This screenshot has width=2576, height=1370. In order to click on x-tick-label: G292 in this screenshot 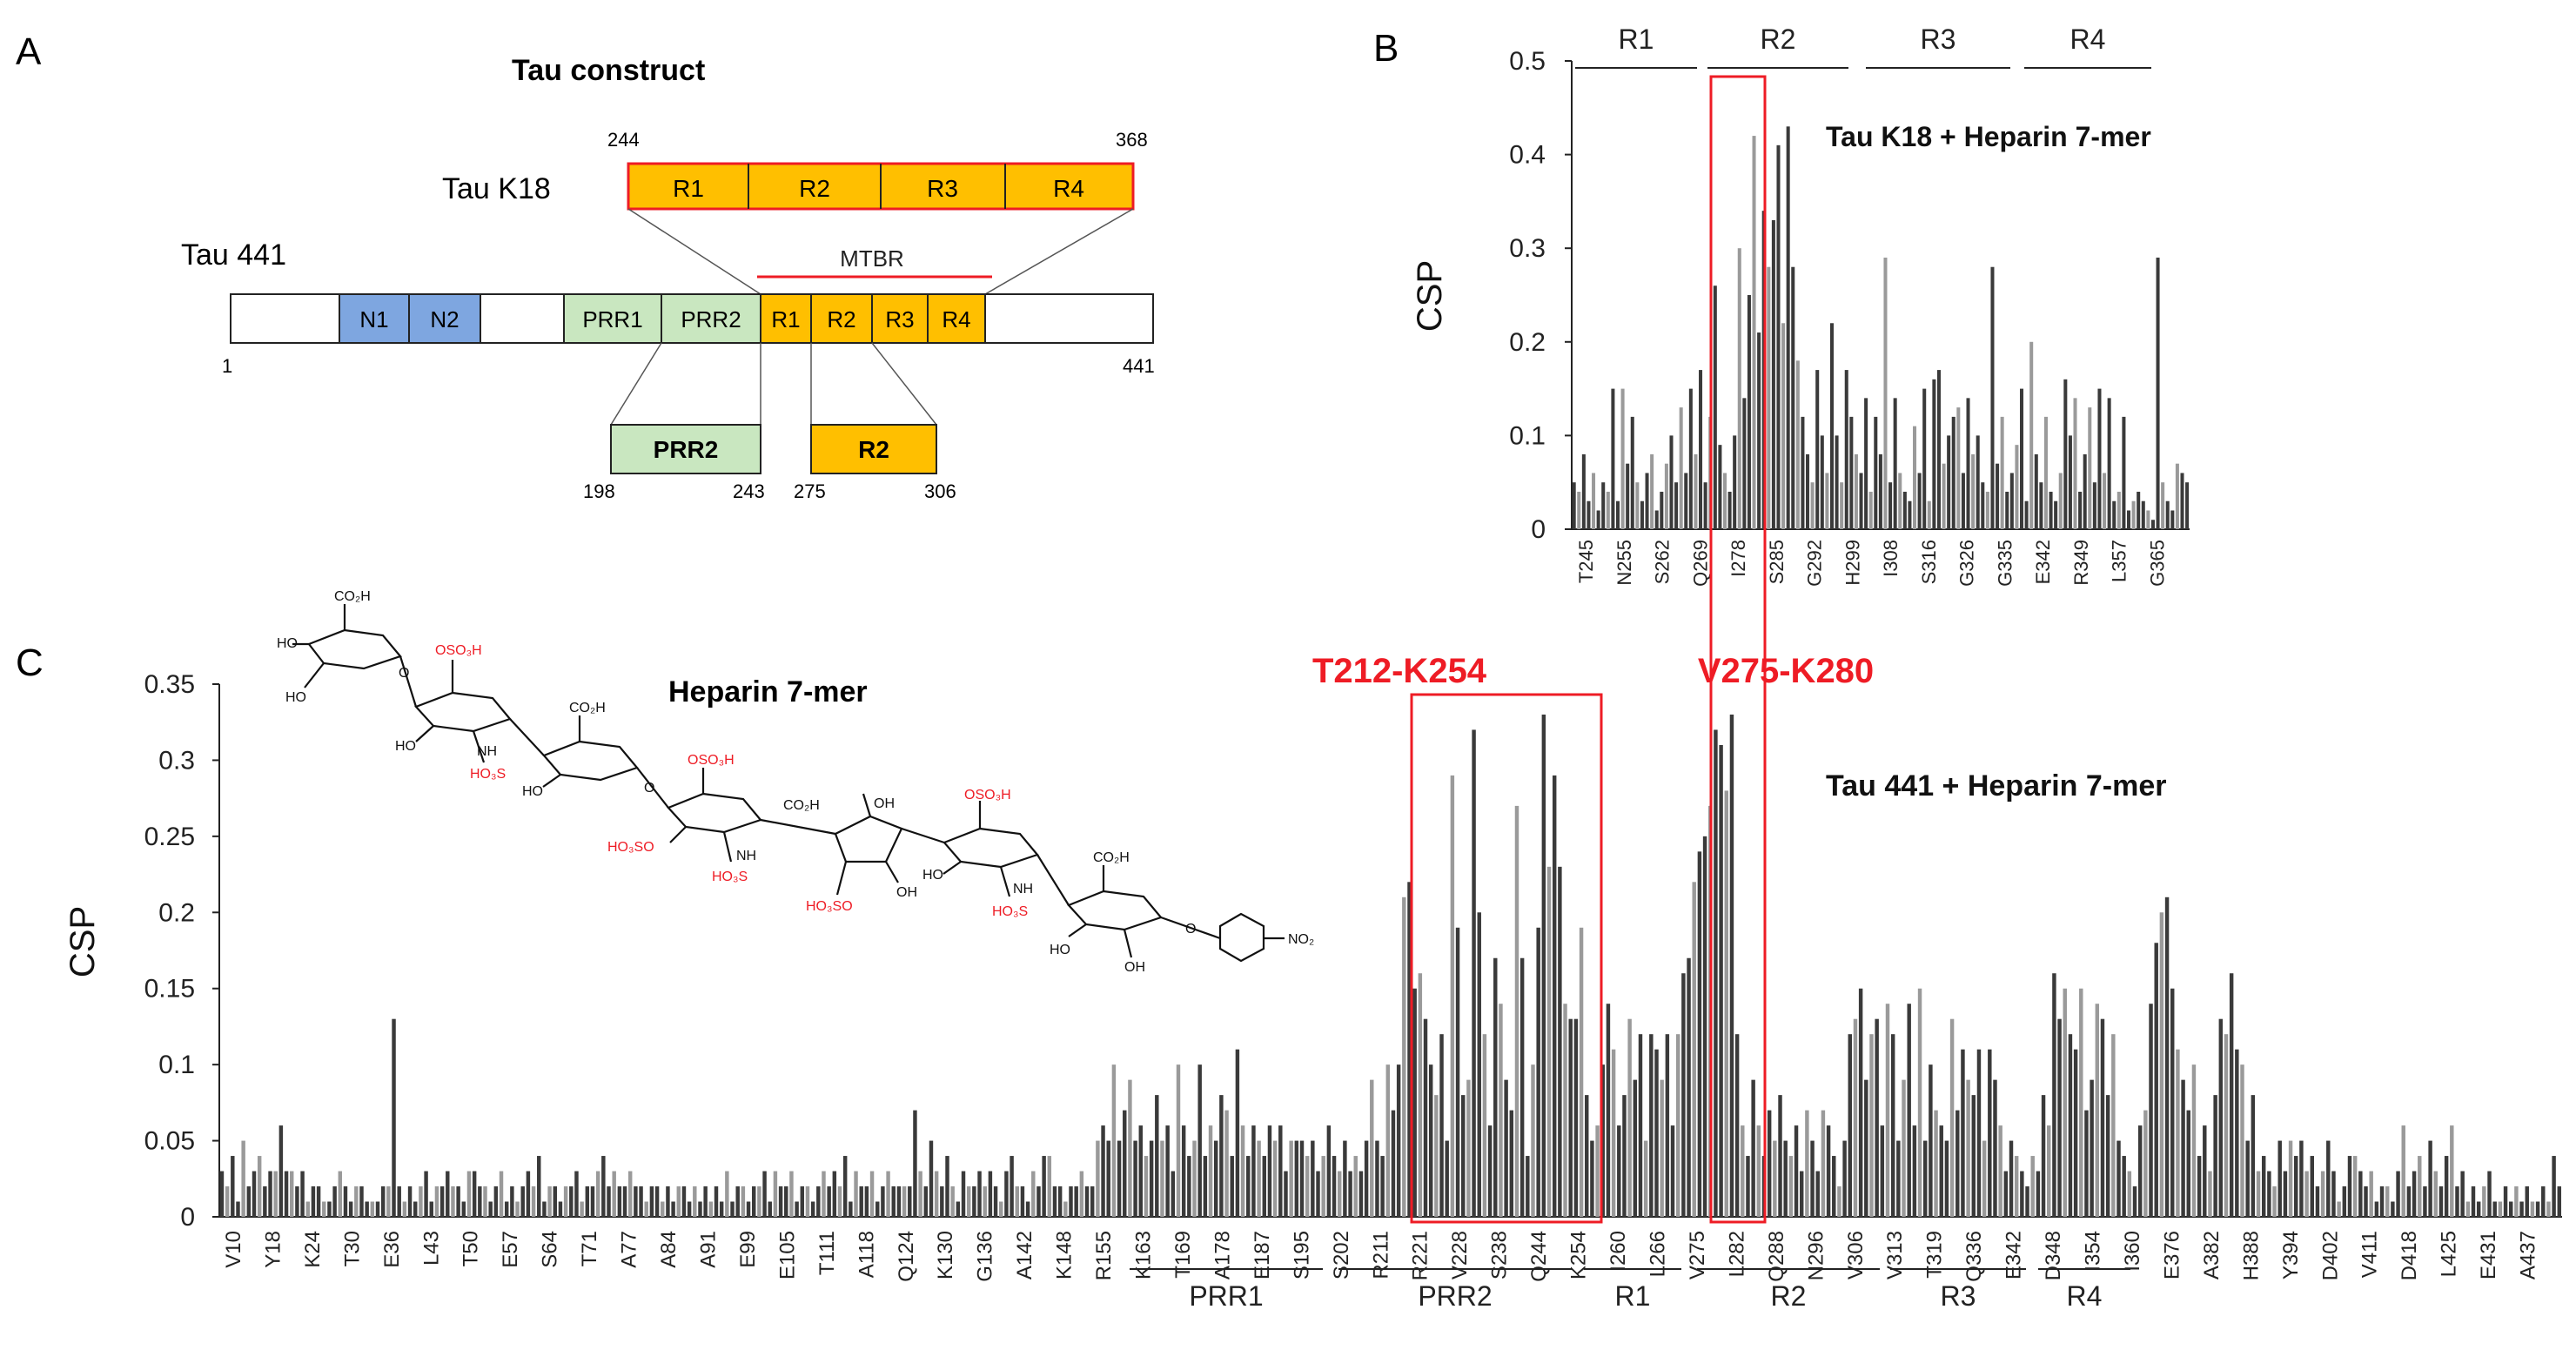, I will do `click(1815, 563)`.